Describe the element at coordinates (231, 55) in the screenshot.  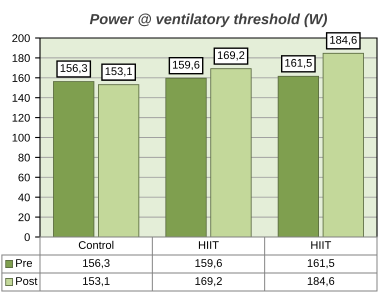
I see `text: 169,2` at that location.